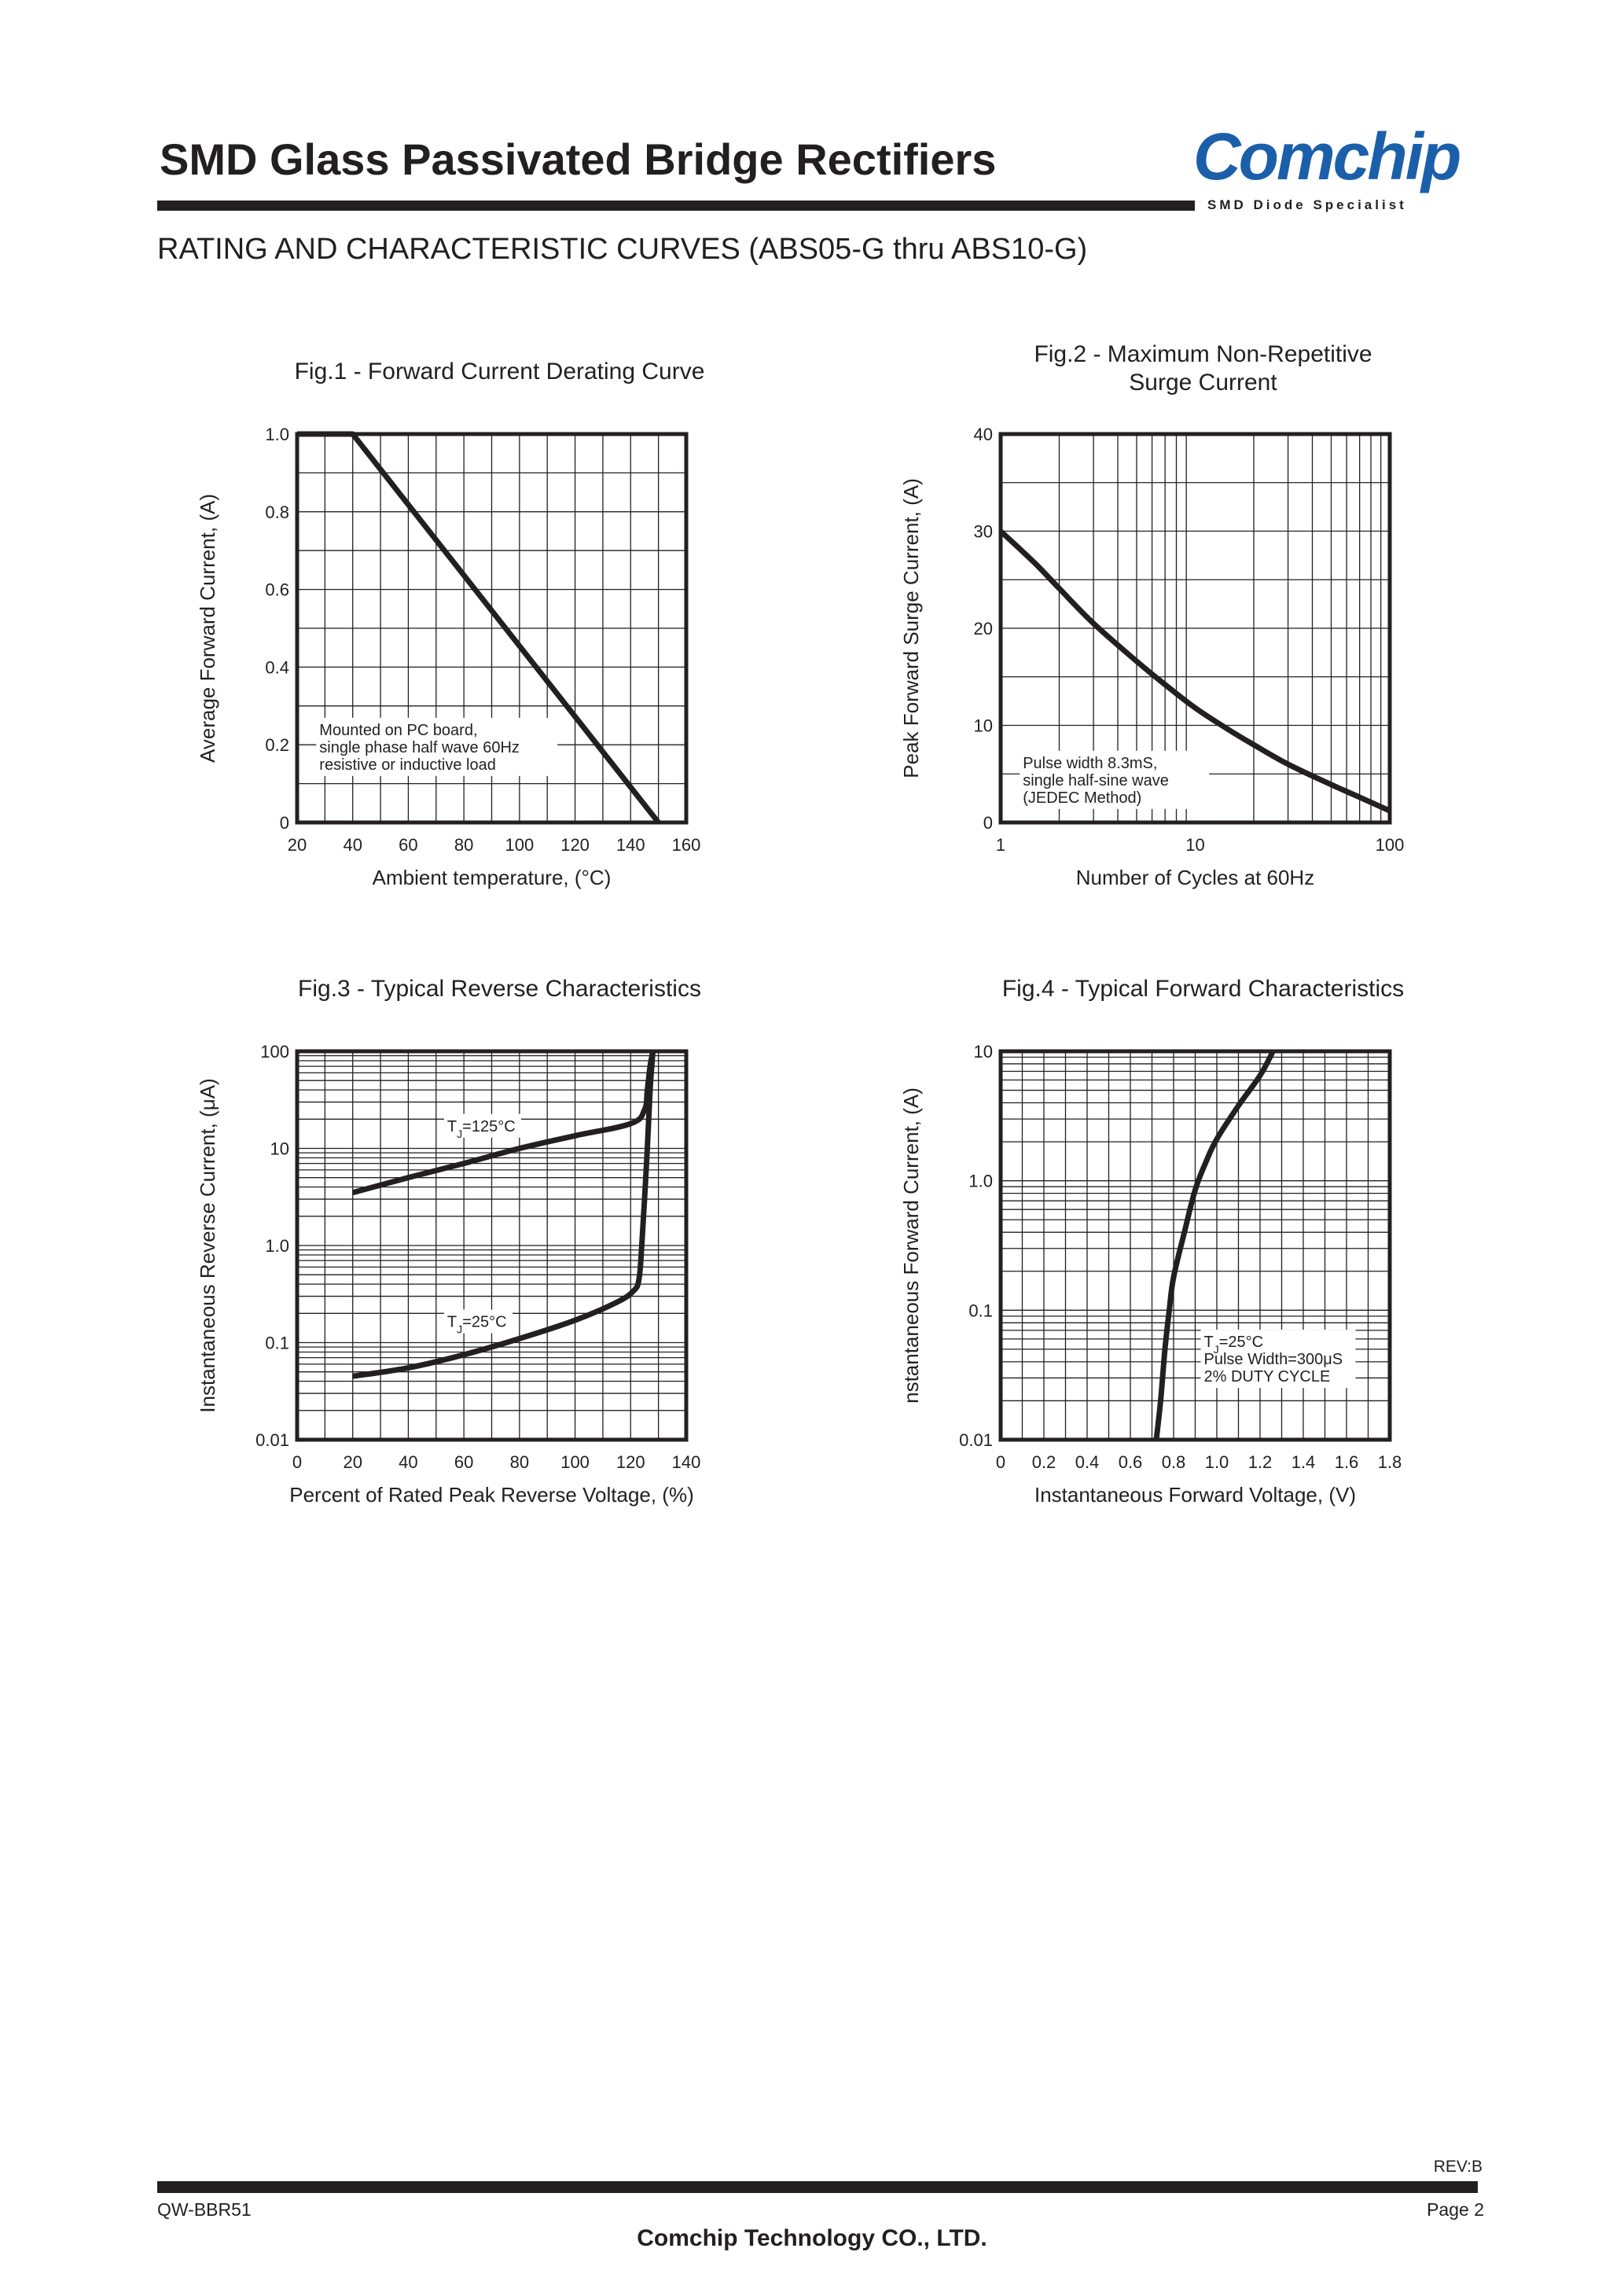  Describe the element at coordinates (984, 1052) in the screenshot. I see `fig4-y-tick-label: 10` at that location.